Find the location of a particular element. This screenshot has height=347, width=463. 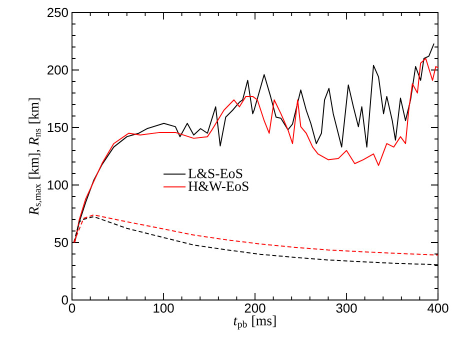

y-tick-label: 250 is located at coordinates (58, 13).